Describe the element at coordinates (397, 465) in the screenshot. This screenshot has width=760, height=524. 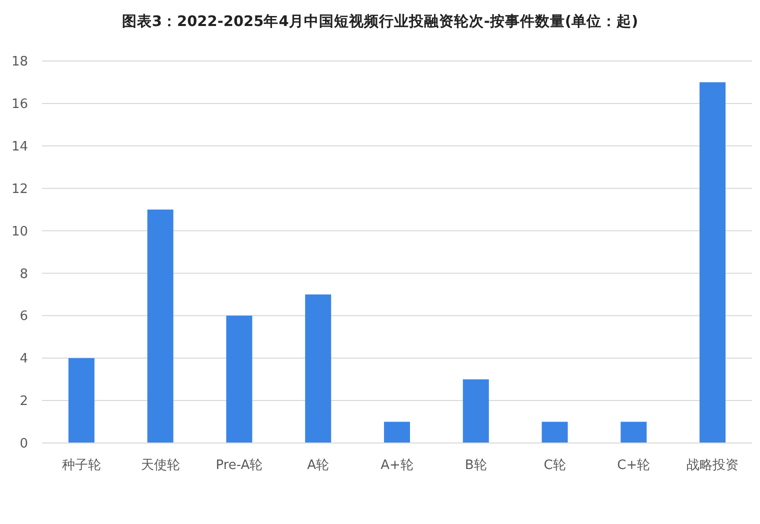
I see `x-tick-label: A+轮` at that location.